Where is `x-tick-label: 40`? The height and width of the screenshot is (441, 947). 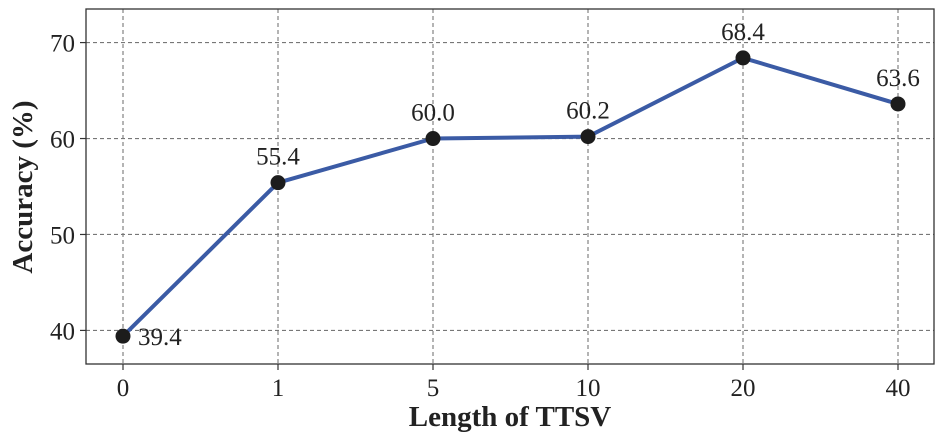 x-tick-label: 40 is located at coordinates (898, 388).